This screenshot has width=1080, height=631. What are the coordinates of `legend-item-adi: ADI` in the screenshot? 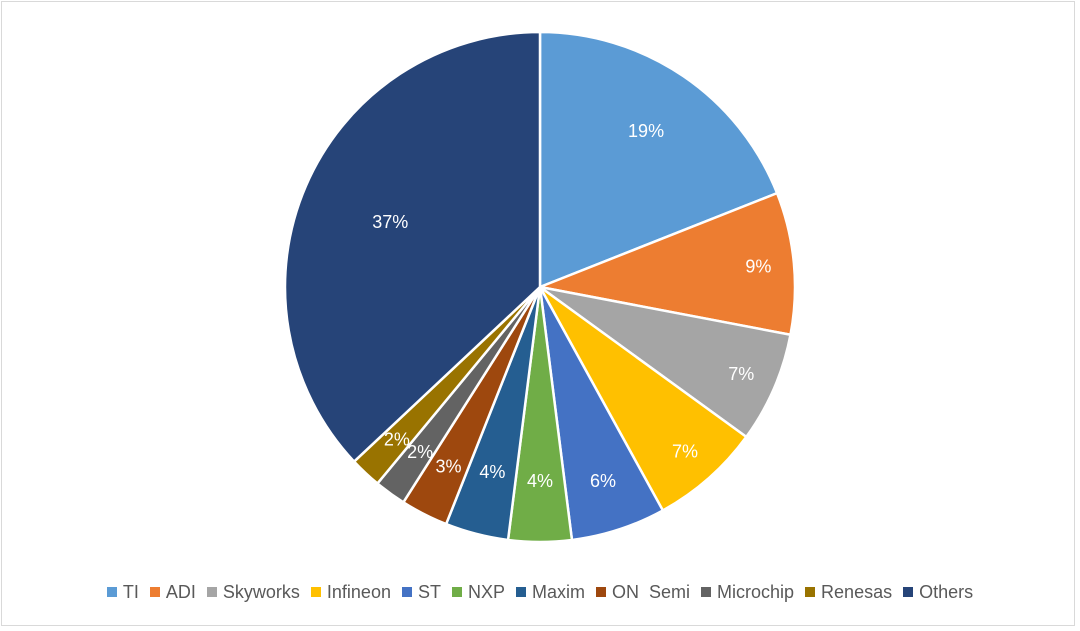 It's located at (172, 592).